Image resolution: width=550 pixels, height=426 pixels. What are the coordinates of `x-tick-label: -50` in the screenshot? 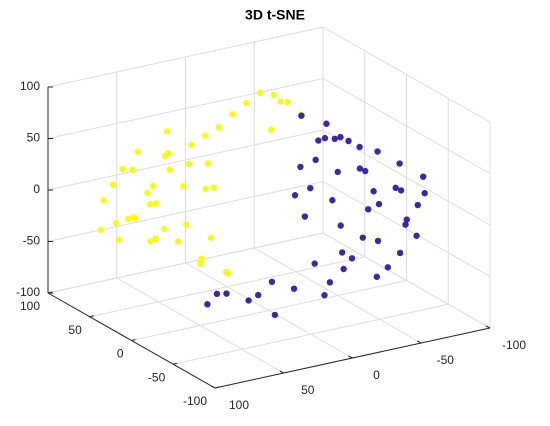 It's located at (446, 360).